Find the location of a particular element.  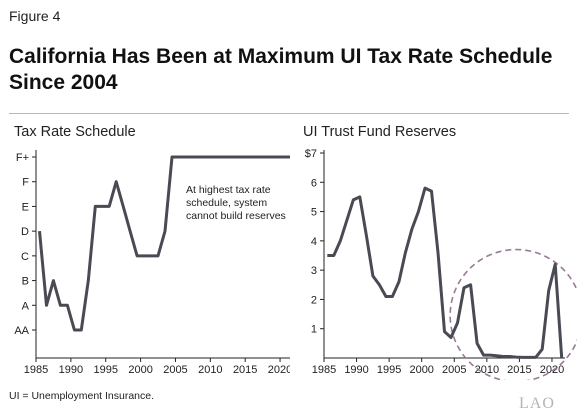

left-y-tick-label: D is located at coordinates (25, 232).